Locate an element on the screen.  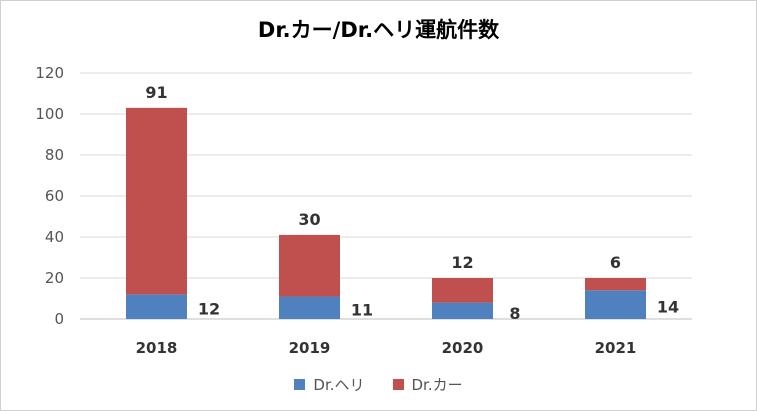
bar-dr-car-2018 is located at coordinates (156, 201).